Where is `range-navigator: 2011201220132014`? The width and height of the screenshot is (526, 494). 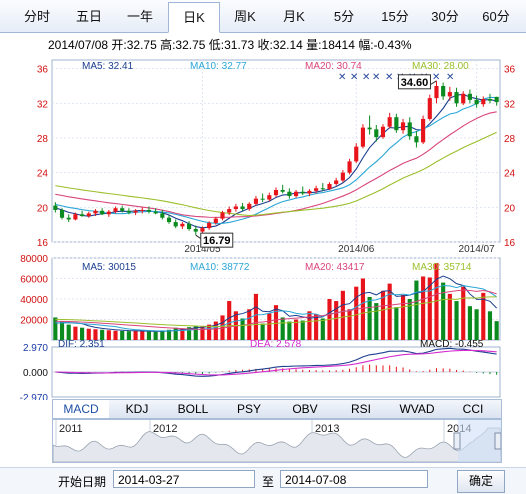
range-navigator: 2011201220132014 is located at coordinates (277, 441).